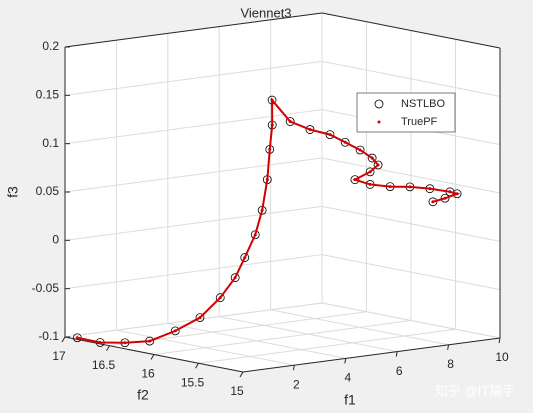  What do you see at coordinates (148, 374) in the screenshot?
I see `y-tick-label: 16` at bounding box center [148, 374].